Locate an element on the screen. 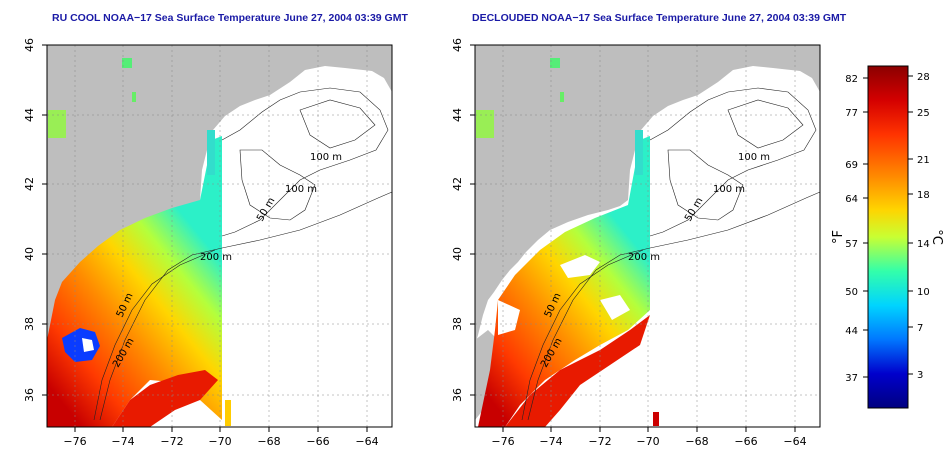 This screenshot has height=475, width=950. right-contour-label-4: 200 m is located at coordinates (644, 257).